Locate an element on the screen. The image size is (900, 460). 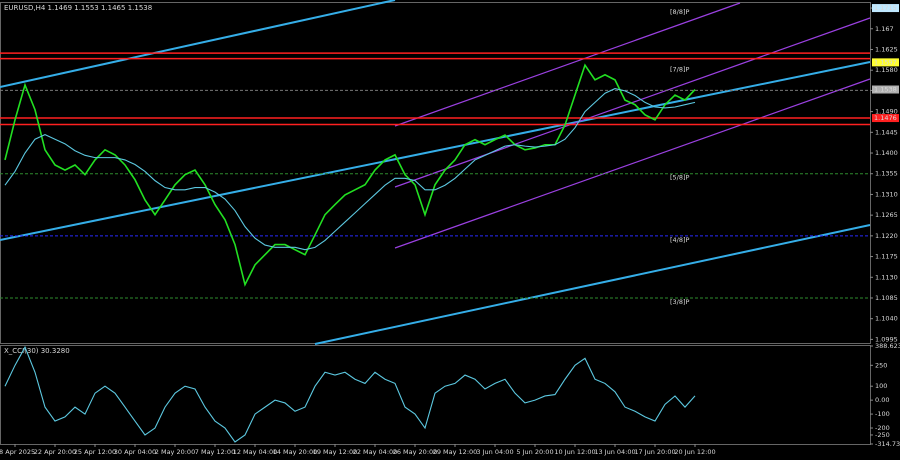
x-tick-label: 30 Apr 04:00 is located at coordinates (135, 452).